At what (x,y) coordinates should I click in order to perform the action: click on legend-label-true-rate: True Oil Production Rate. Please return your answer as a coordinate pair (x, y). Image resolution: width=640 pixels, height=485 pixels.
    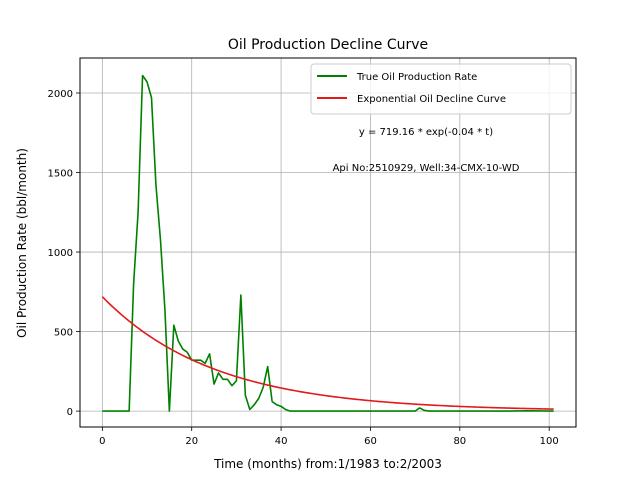
    Looking at the image, I should click on (416, 77).